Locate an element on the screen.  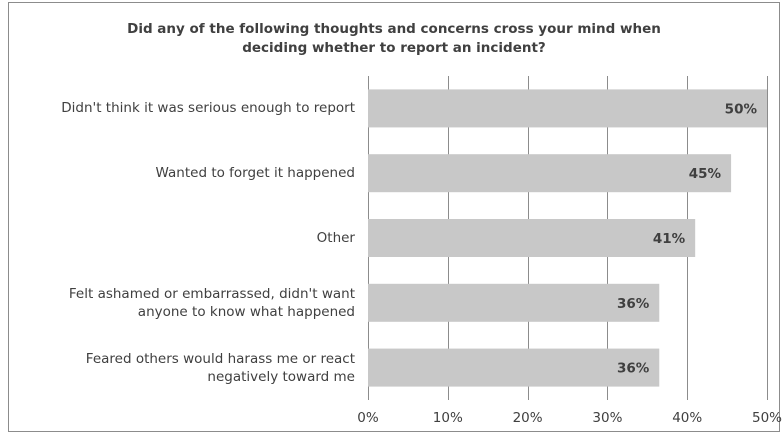
bar-value-label-2: 41% is located at coordinates (669, 239).